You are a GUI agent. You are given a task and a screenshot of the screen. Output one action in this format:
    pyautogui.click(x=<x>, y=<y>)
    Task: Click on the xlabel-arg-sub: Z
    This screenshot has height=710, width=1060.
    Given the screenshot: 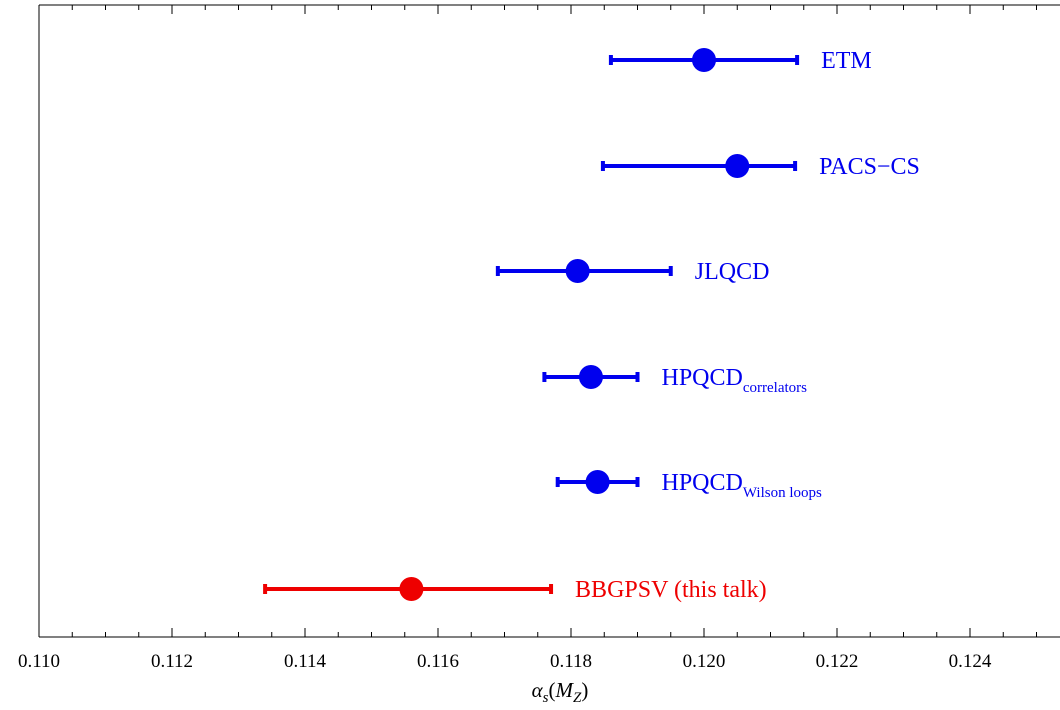 What is the action you would take?
    pyautogui.click(x=577, y=698)
    